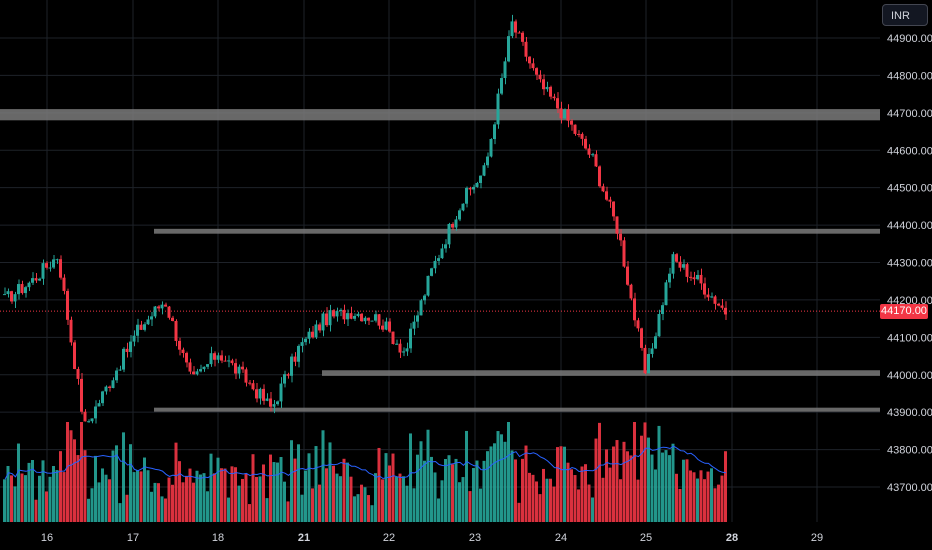  What do you see at coordinates (732, 538) in the screenshot?
I see `x-tick-label: 28` at bounding box center [732, 538].